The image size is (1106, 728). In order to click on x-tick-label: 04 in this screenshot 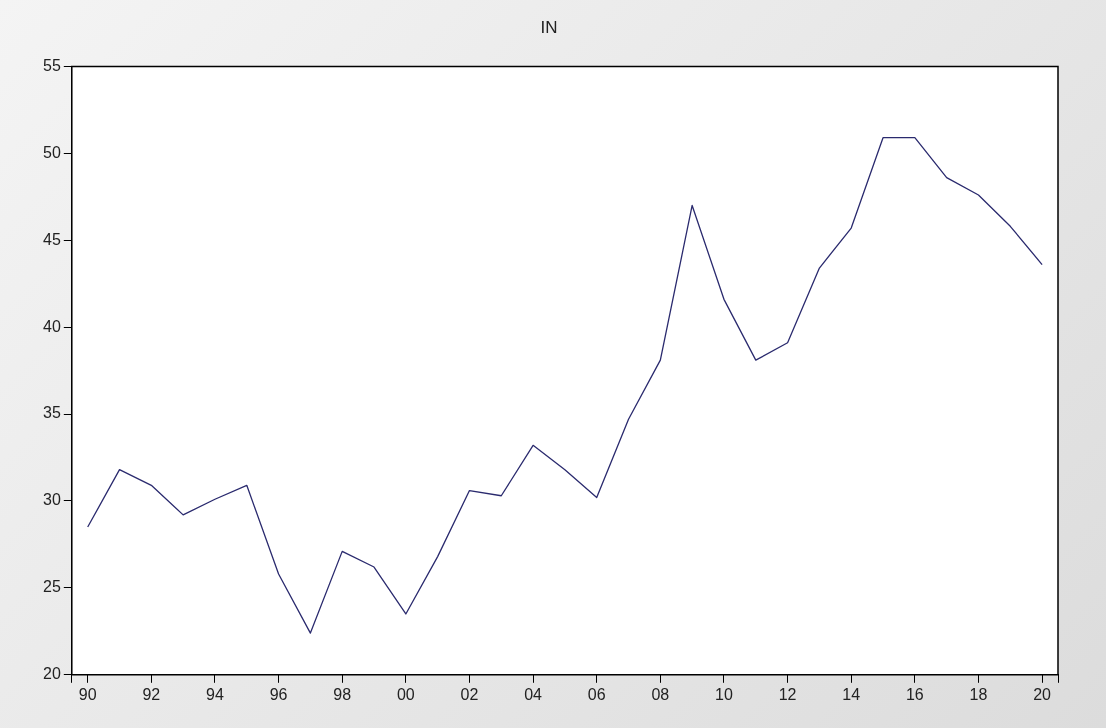, I will do `click(533, 694)`.